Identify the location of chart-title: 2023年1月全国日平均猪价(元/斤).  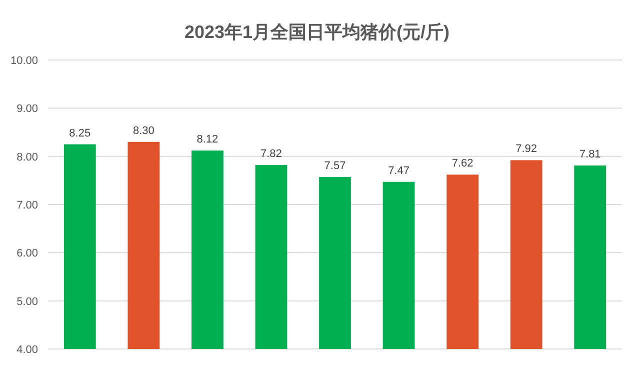
(317, 32).